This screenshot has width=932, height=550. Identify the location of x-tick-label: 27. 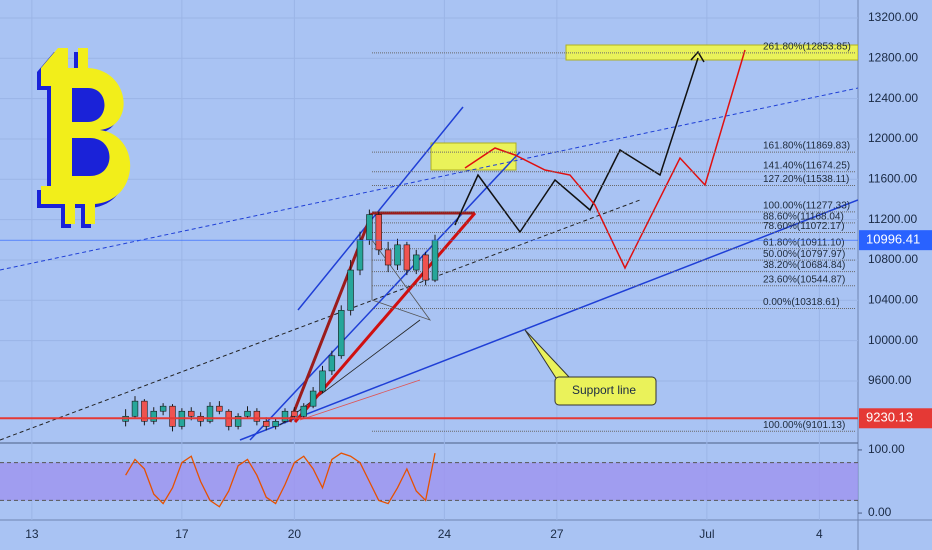
(557, 534).